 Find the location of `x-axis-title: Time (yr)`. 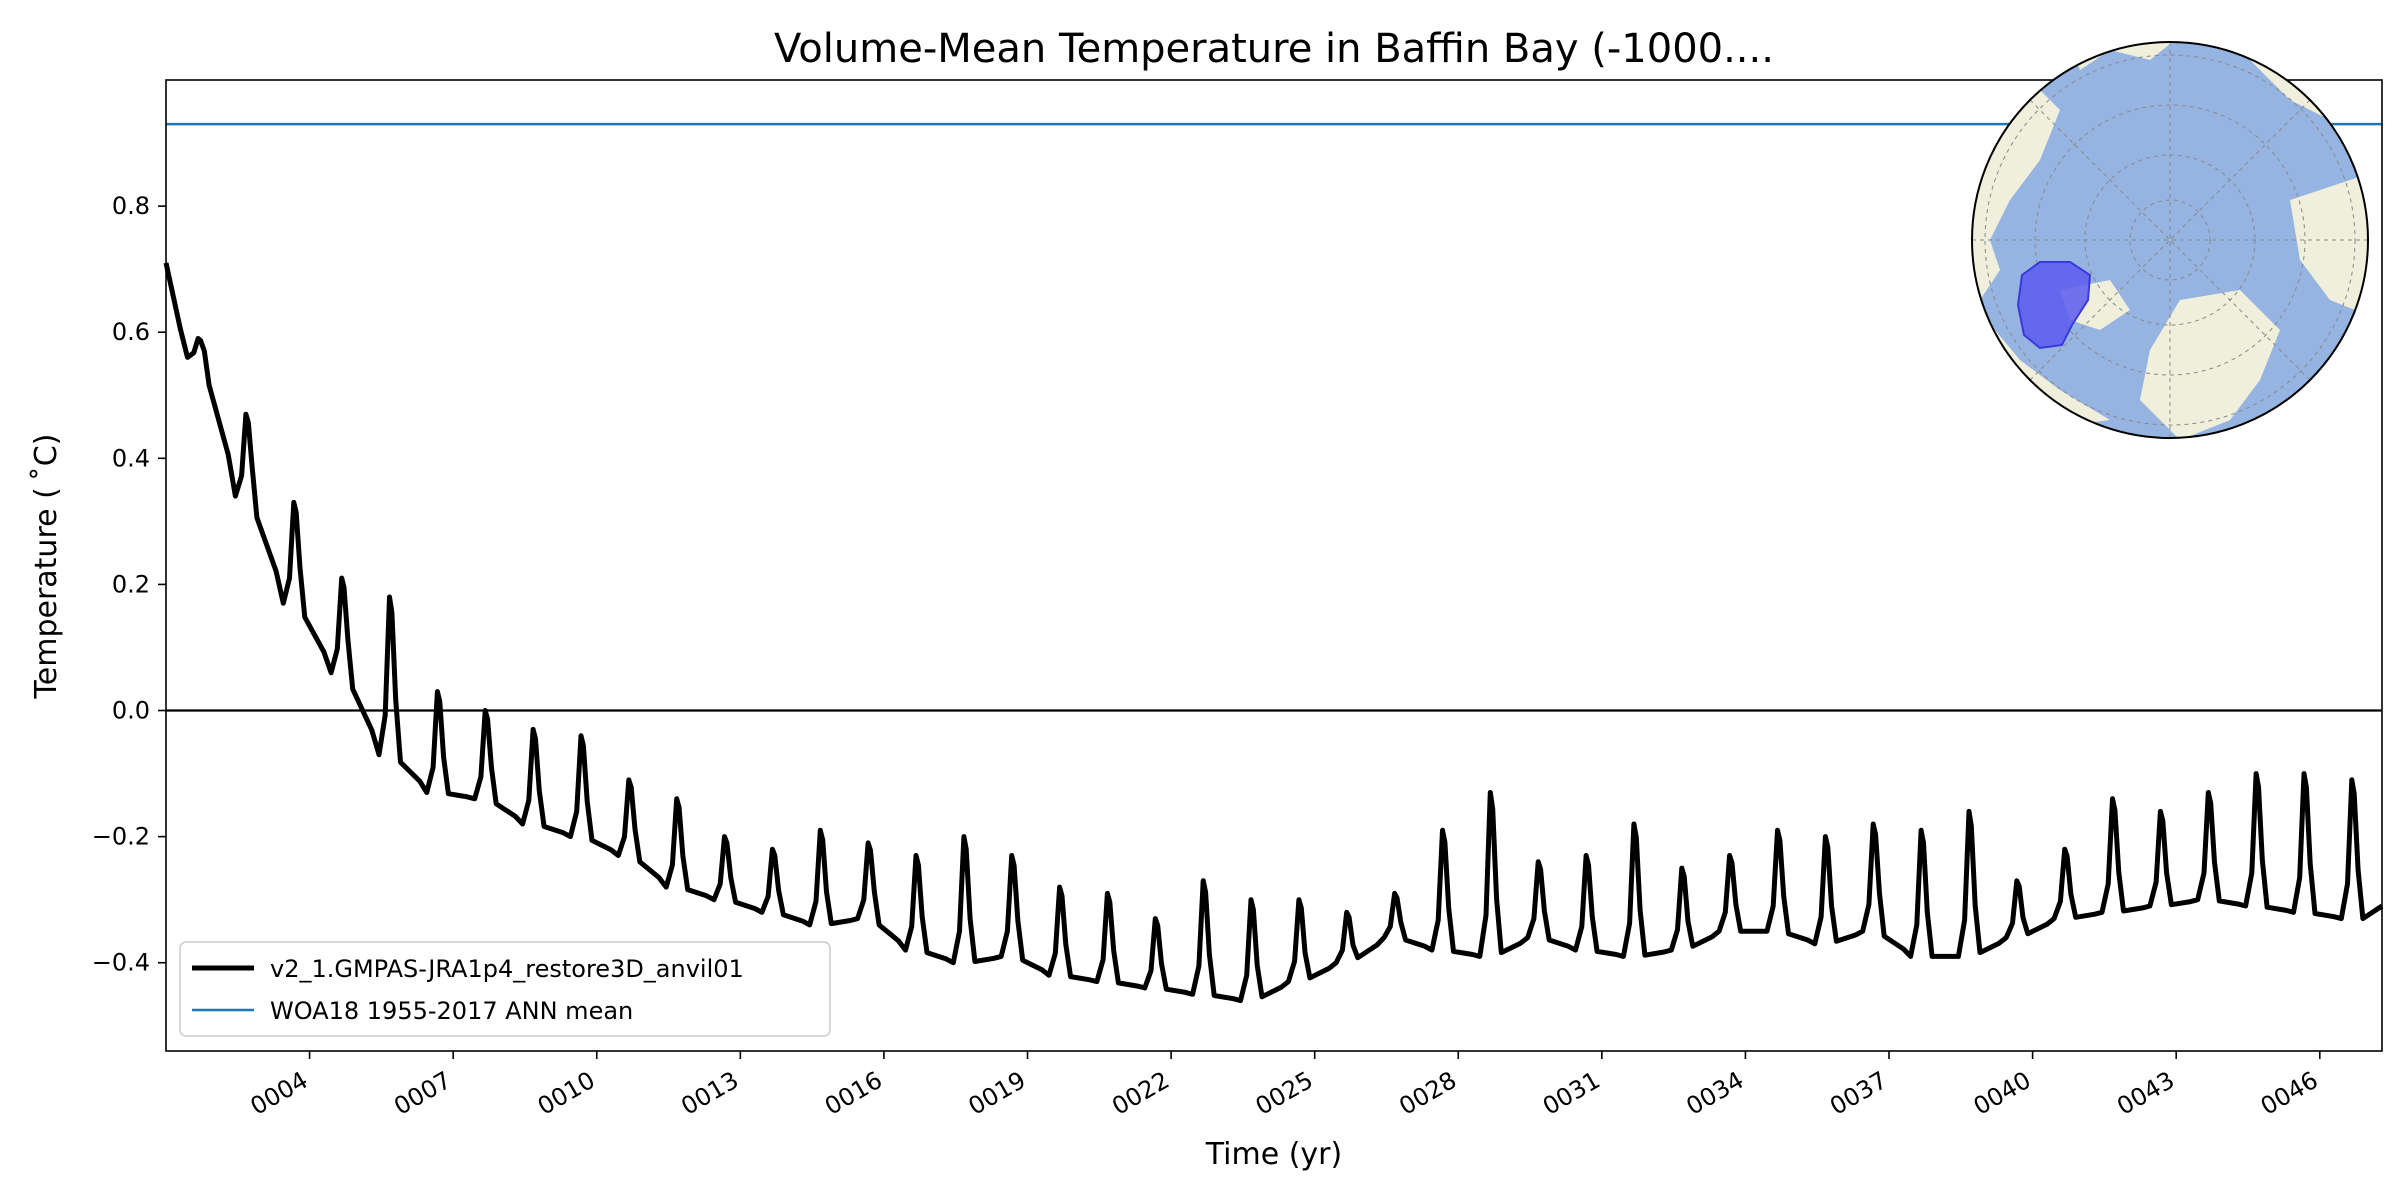

x-axis-title: Time (yr) is located at coordinates (1273, 1154).